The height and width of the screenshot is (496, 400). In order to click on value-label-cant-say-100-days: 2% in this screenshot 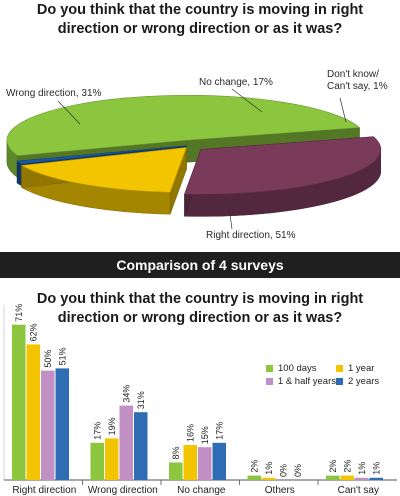, I will do `click(333, 466)`.